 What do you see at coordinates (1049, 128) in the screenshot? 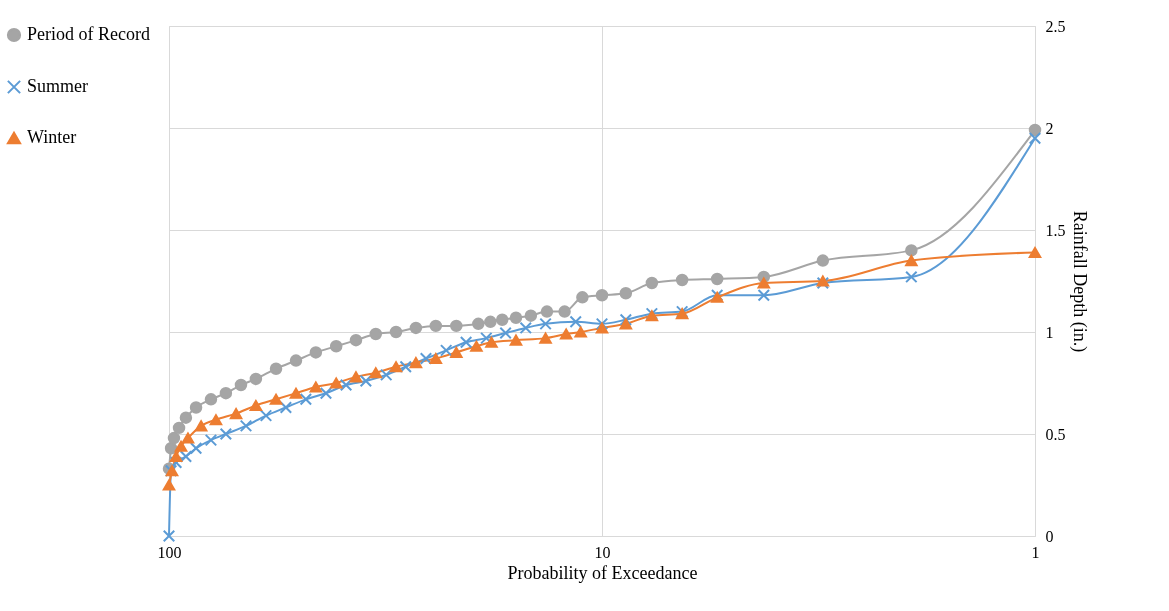
I see `y-tick-label: 2` at bounding box center [1049, 128].